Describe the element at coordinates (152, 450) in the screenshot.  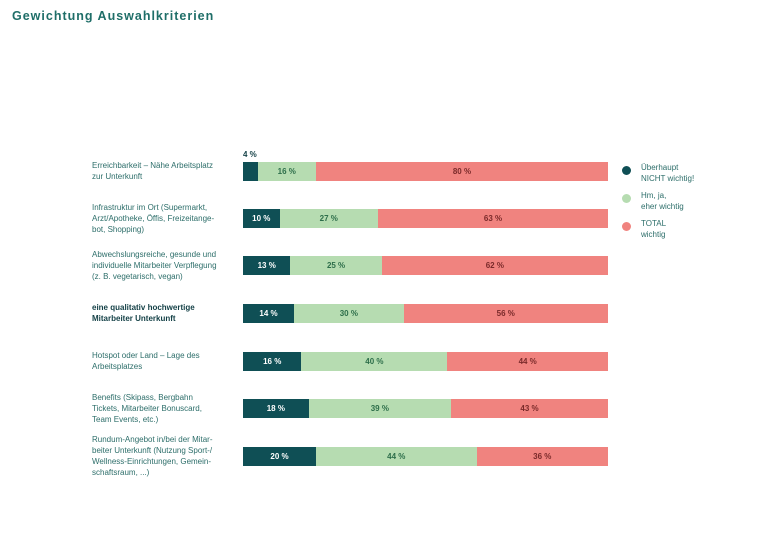
I see `category-label-line: beiter Unterkunft (Nutzung Sport-/` at that location.